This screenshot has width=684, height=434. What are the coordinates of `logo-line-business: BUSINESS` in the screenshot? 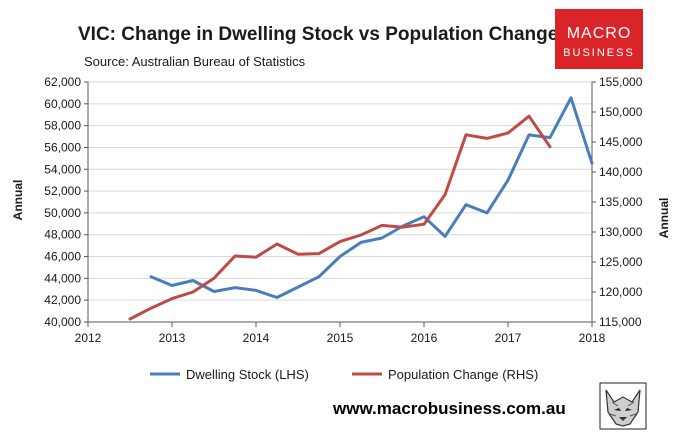 It's located at (599, 53).